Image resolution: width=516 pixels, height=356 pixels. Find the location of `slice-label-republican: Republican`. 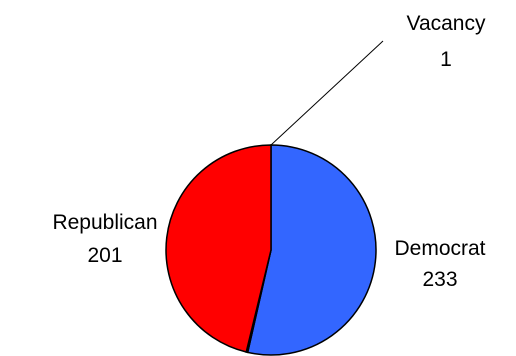

slice-label-republican: Republican is located at coordinates (104, 222).